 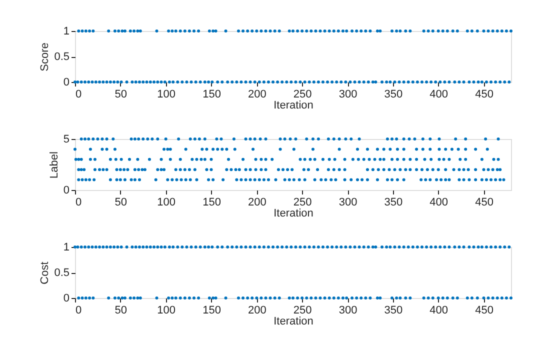 What do you see at coordinates (121, 310) in the screenshot?
I see `x-tick-label: 50` at bounding box center [121, 310].